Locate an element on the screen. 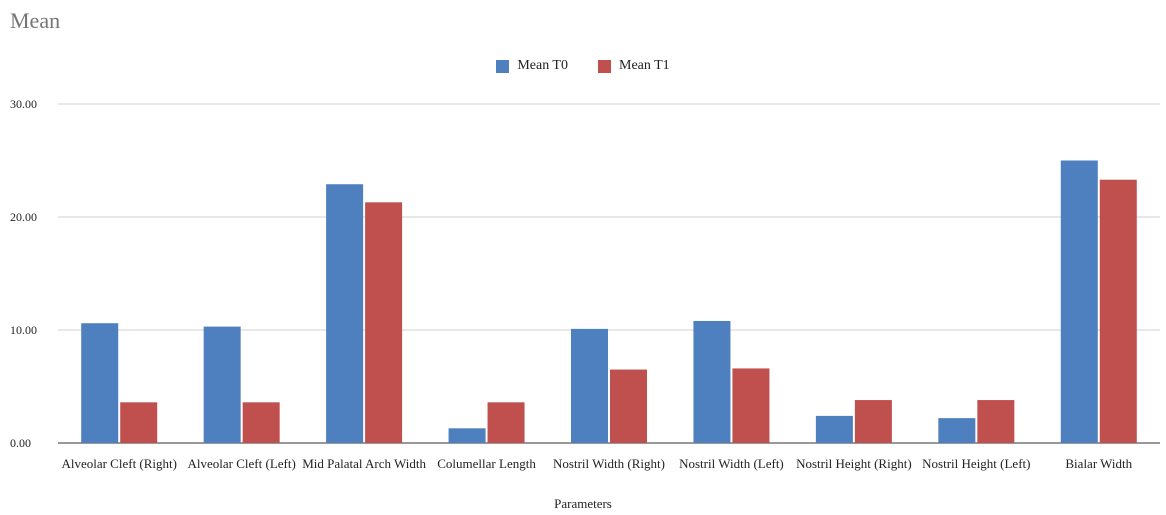 The width and height of the screenshot is (1166, 515). legend-swatch-mean-t0 is located at coordinates (503, 66).